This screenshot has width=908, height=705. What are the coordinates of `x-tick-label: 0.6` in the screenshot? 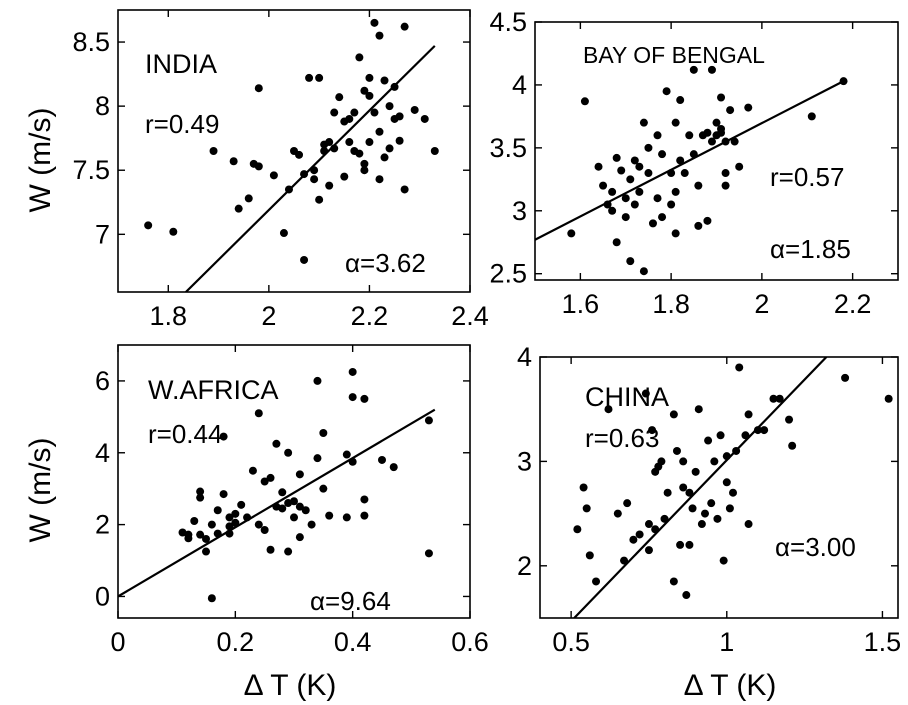 It's located at (470, 642).